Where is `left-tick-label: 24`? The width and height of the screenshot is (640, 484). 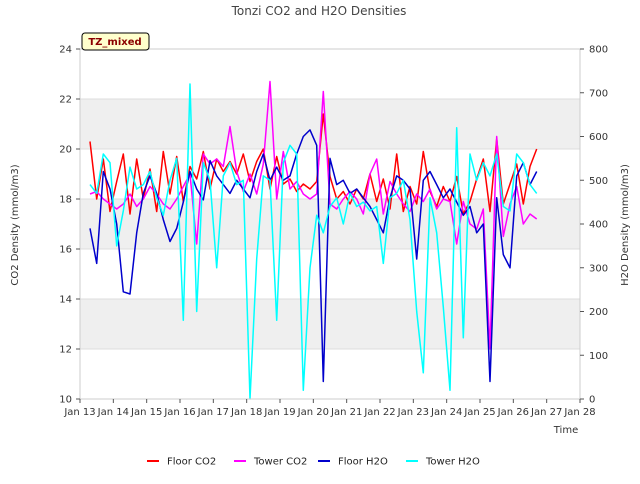
left-tick-label: 24 is located at coordinates (65, 50).